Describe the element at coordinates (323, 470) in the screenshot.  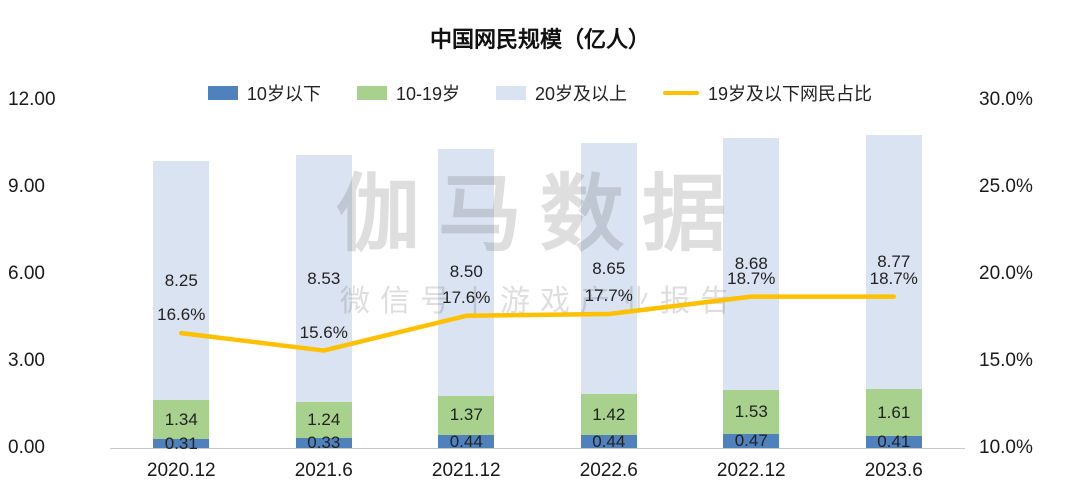
I see `x-axis-tick-label: 2021.6` at that location.